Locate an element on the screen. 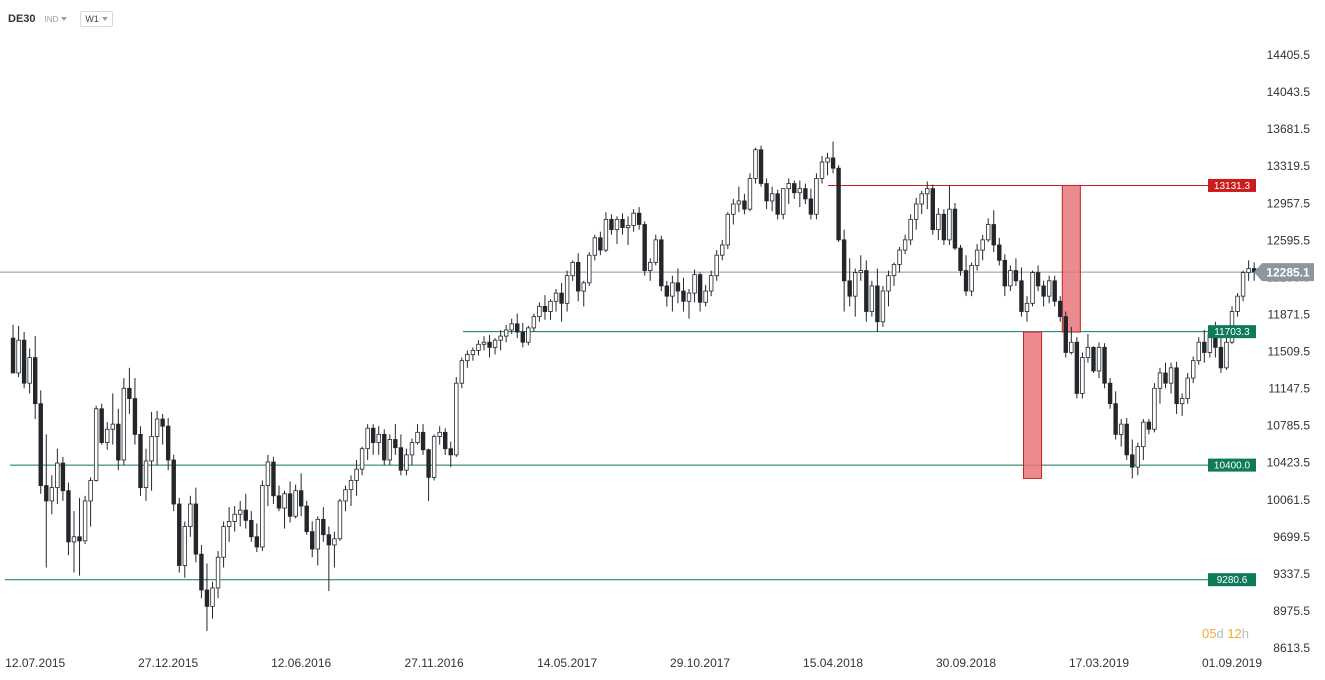  x-tick-label: 17.03.2019 is located at coordinates (1099, 663).